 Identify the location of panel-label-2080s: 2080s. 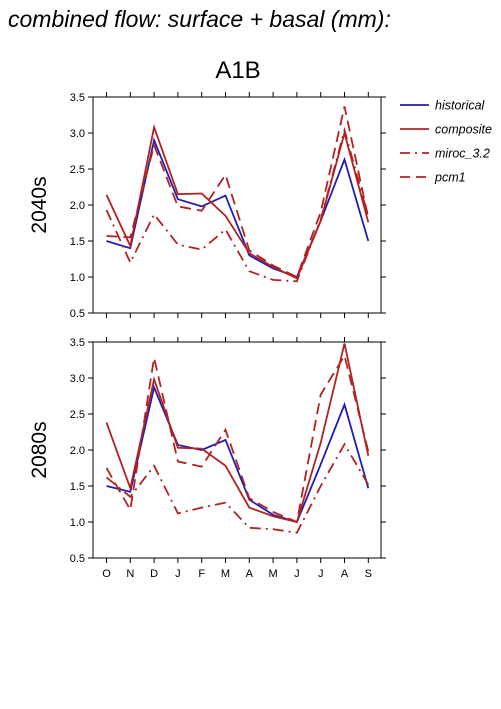
(39, 449).